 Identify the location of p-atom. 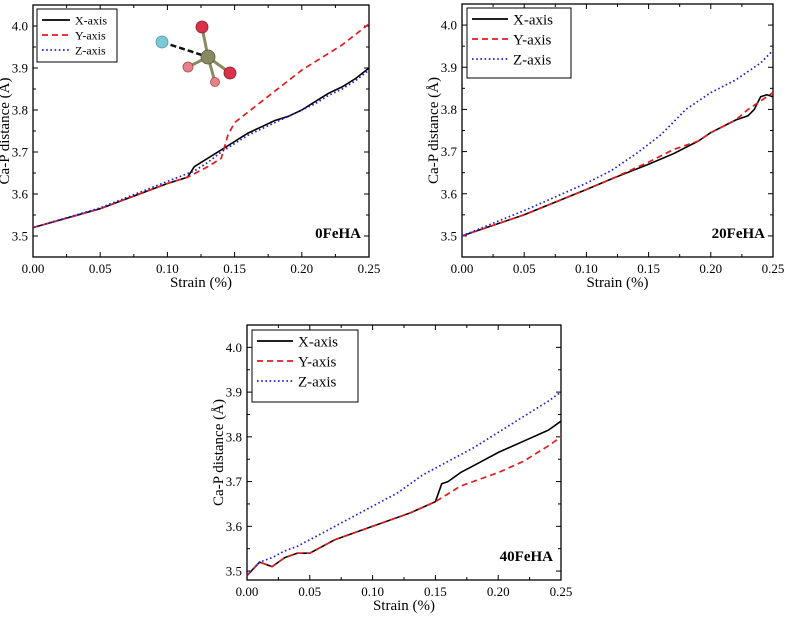
(208, 57).